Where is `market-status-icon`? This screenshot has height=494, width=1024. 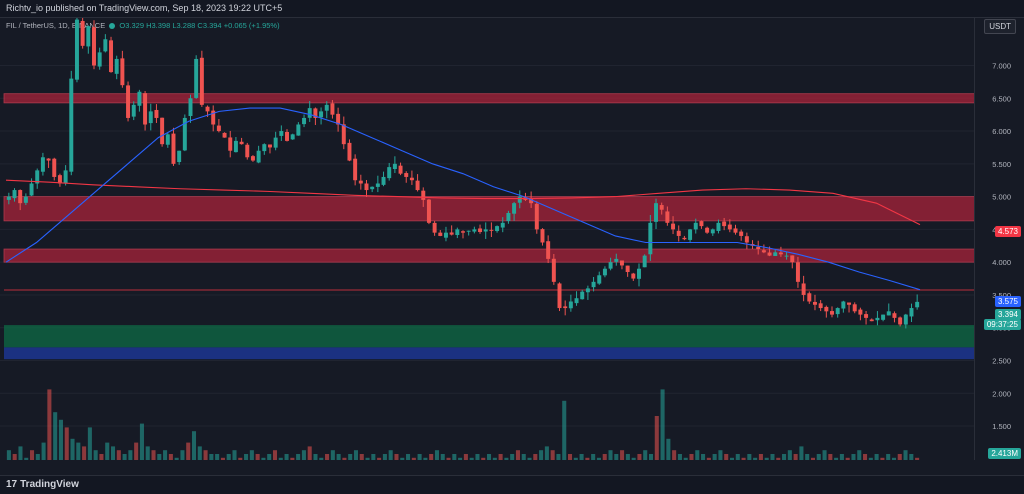 market-status-icon is located at coordinates (112, 26).